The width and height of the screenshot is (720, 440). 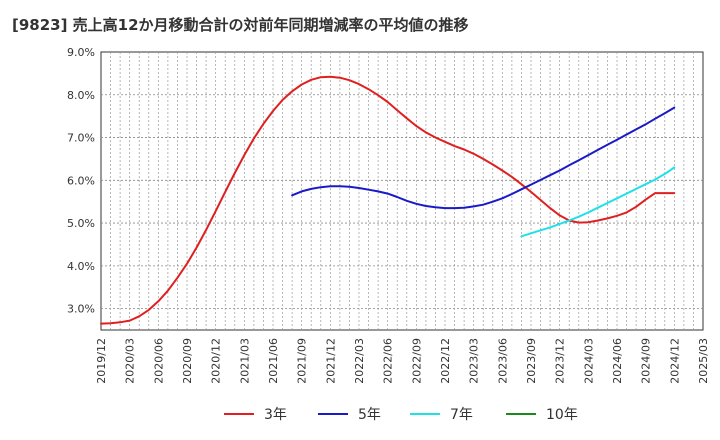 I want to click on x-tick-label: 2019/12, so click(x=101, y=361).